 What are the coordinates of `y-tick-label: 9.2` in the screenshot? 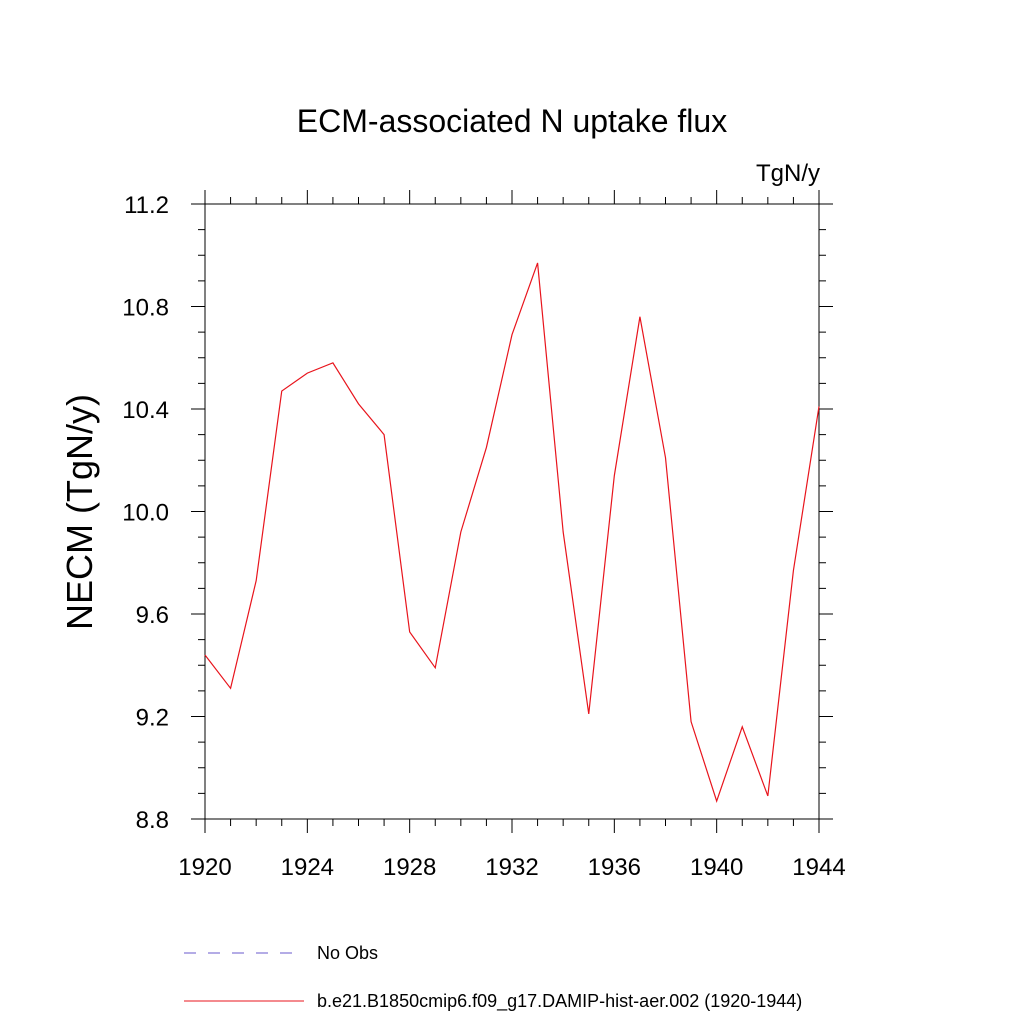 It's located at (152, 718).